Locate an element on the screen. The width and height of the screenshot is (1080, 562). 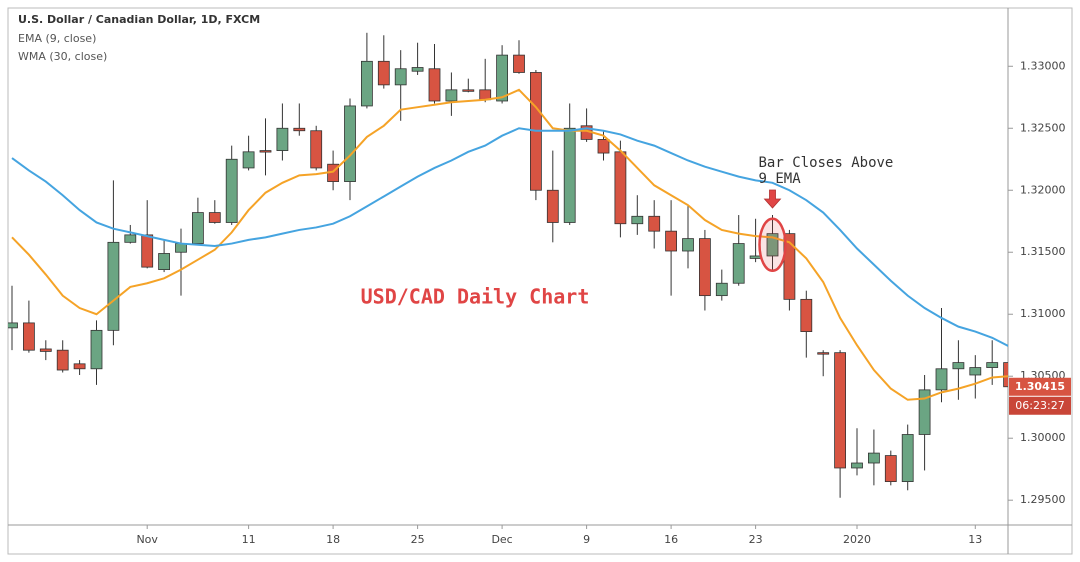
highlight-circle is located at coordinates (772, 245).